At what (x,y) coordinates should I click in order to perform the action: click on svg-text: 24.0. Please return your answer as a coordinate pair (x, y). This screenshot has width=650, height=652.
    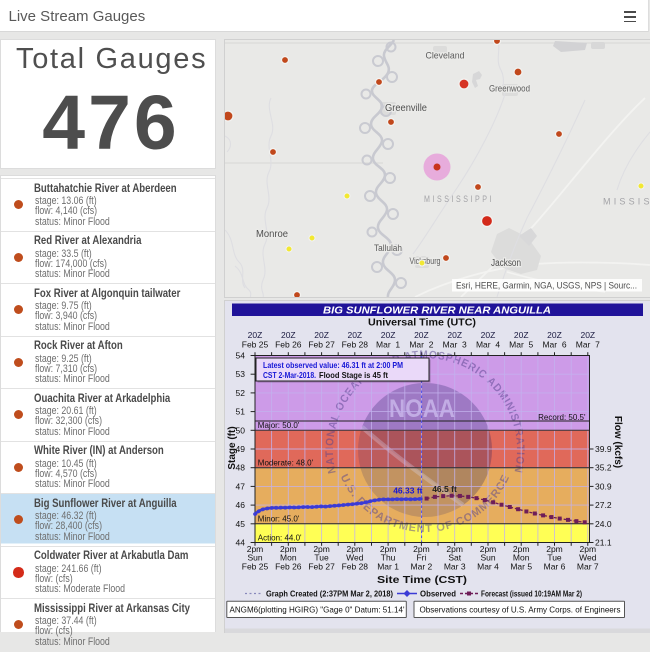
    Looking at the image, I should click on (603, 524).